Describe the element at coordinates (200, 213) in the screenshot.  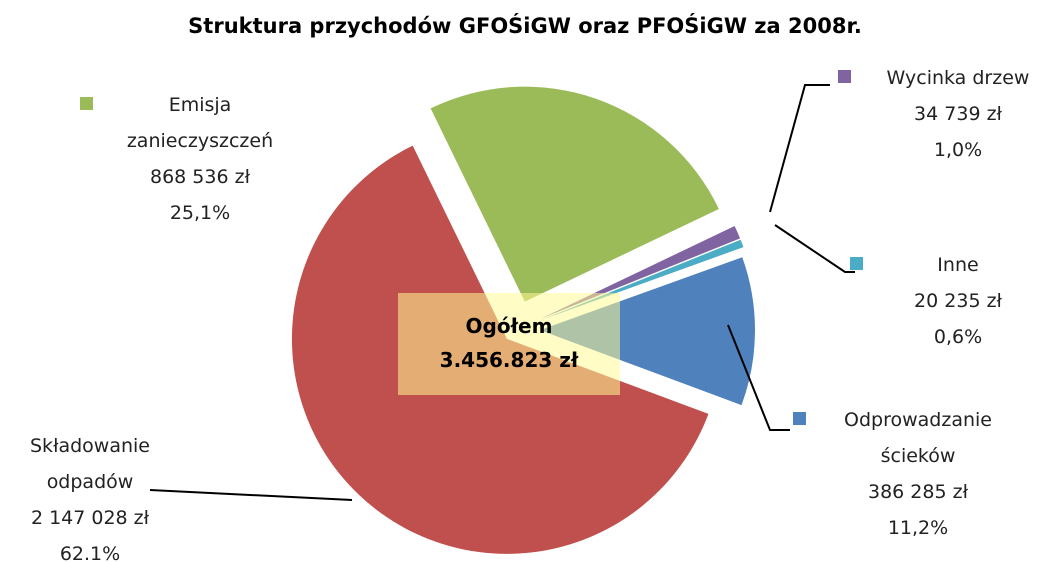
I see `percent-label: 25,1%` at that location.